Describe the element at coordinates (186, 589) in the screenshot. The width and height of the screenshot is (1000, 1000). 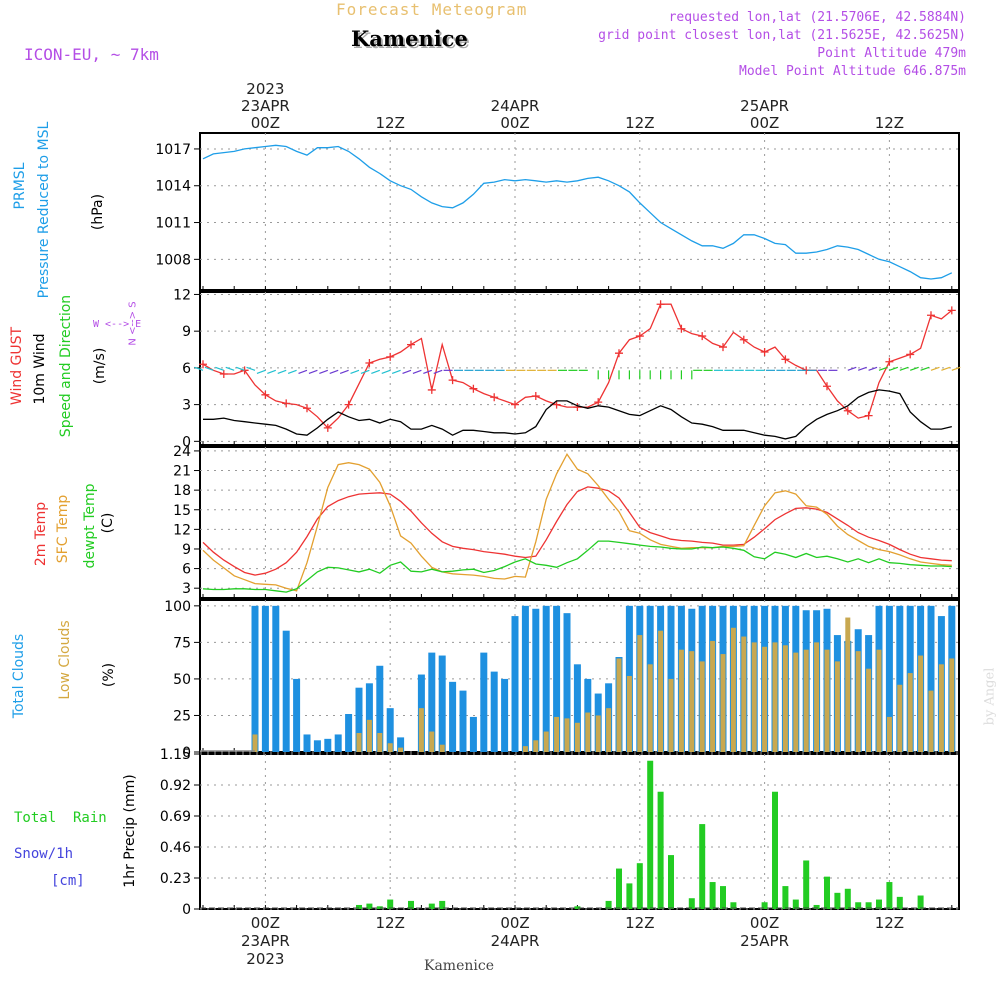
I see `temp-ytick-label: 3` at that location.